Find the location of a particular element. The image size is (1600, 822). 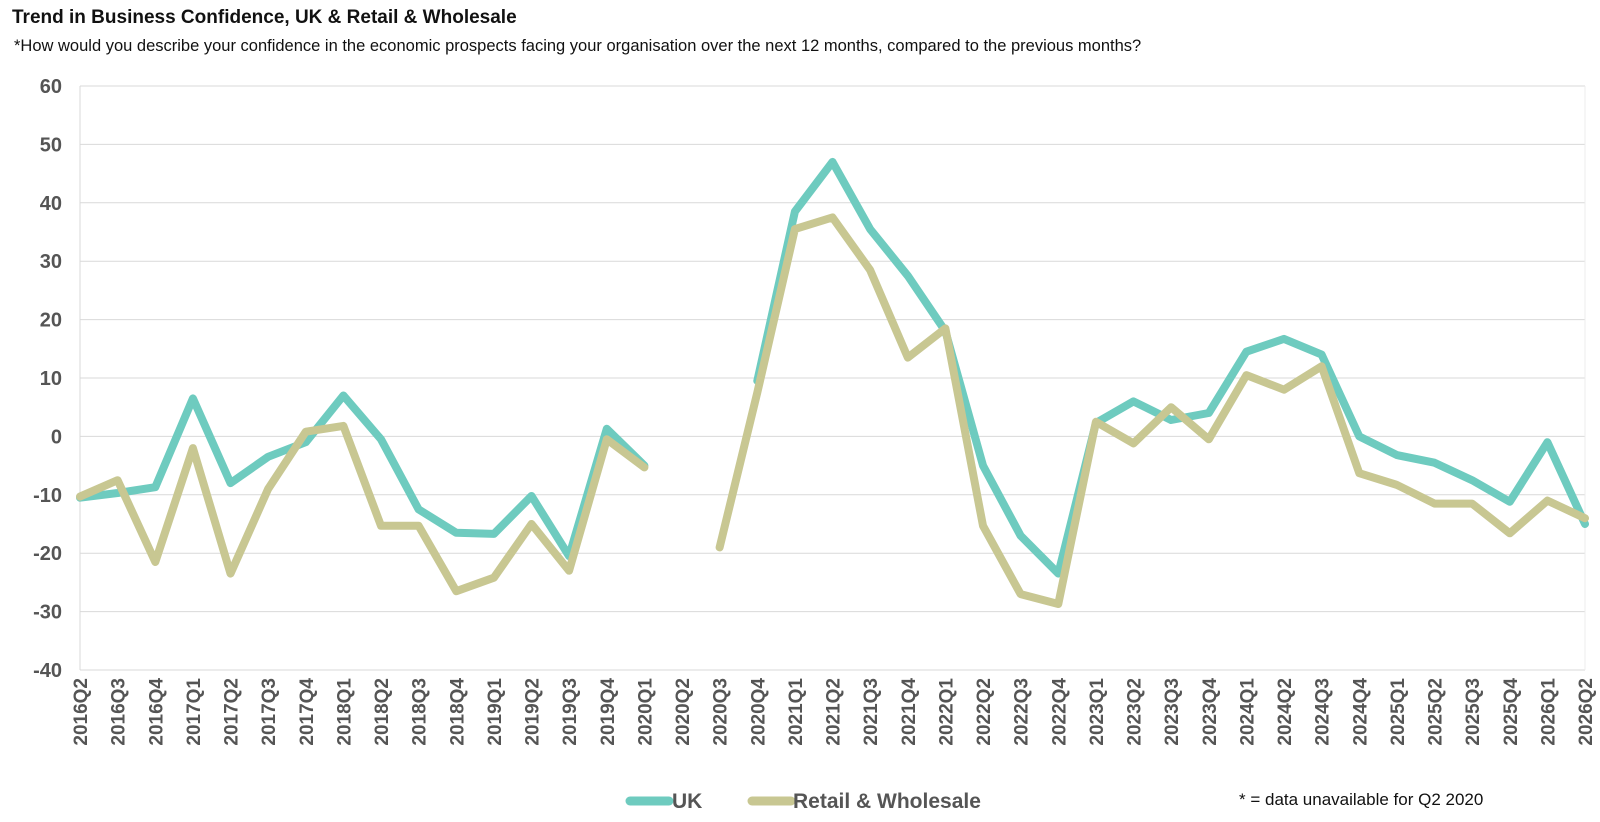

legend-label-uk: UK is located at coordinates (687, 801).